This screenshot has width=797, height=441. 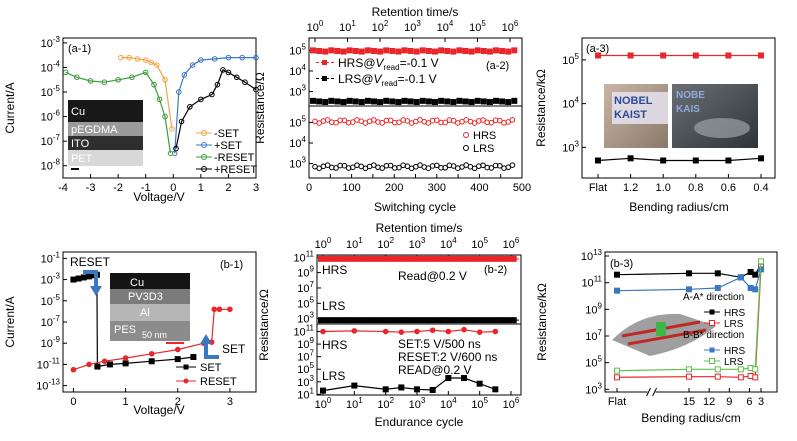 I want to click on a3-xtick-label-3: 0.8, so click(x=695, y=188).